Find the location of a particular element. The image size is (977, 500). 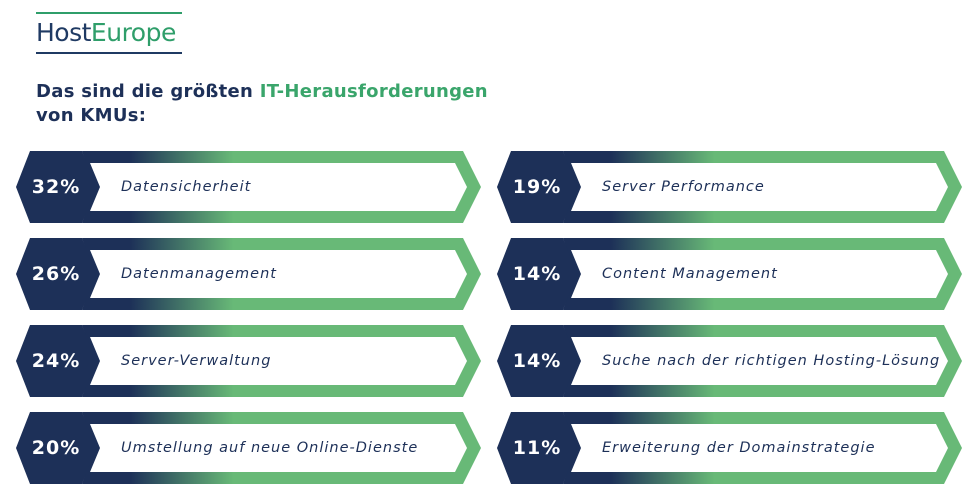

challenge-card: 19% Server Performance is located at coordinates (729, 187).